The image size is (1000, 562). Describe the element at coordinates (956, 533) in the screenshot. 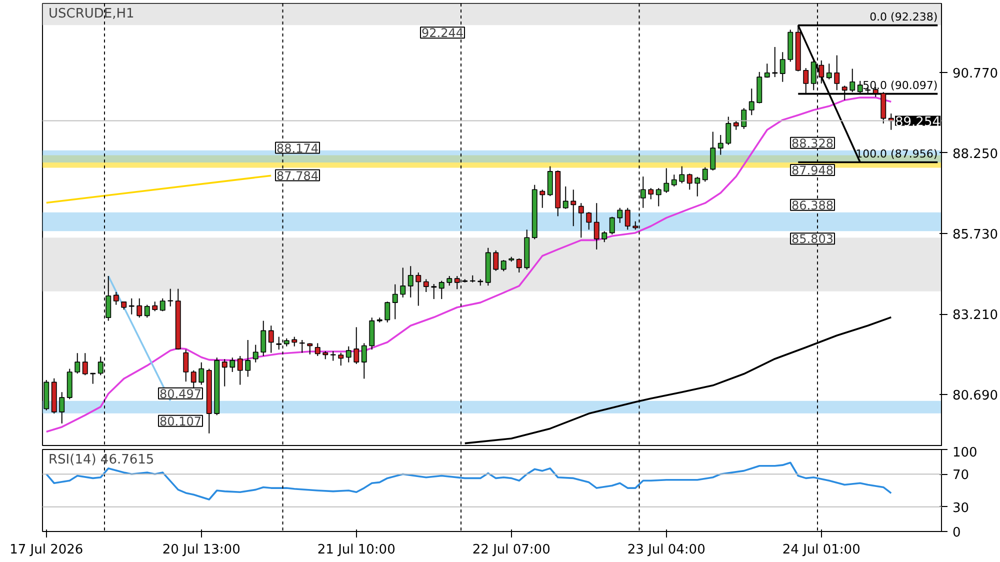

I see `y-tick-label: 0` at that location.